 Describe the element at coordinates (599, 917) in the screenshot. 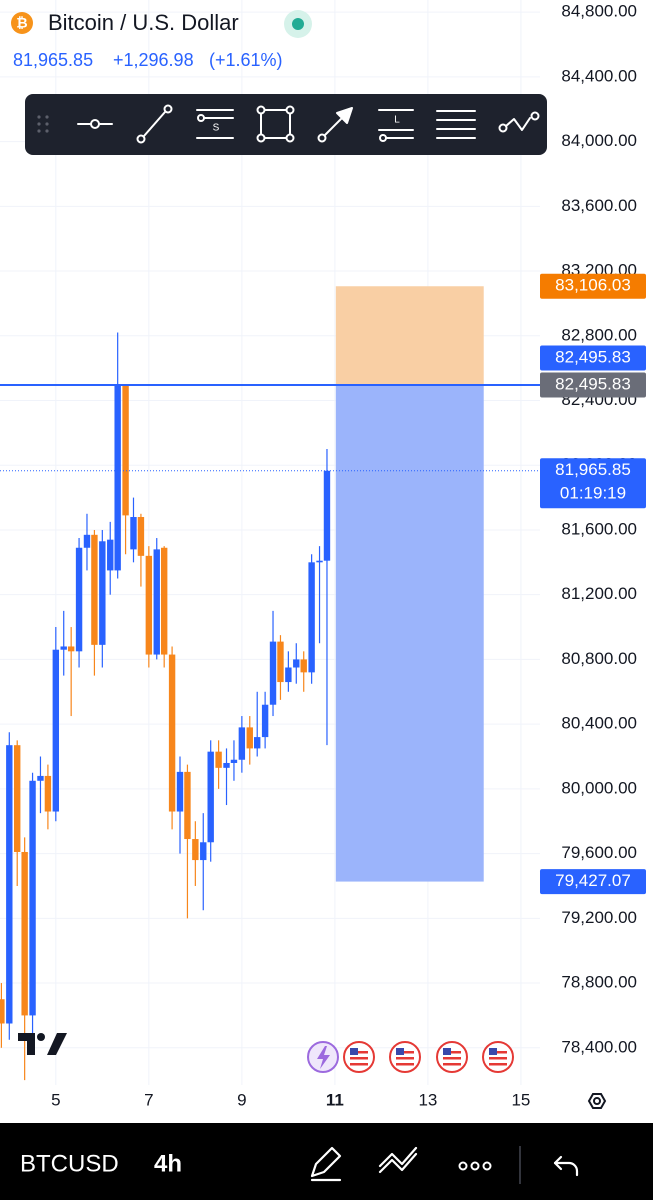

I see `y-tick-label: 79,200.00` at that location.